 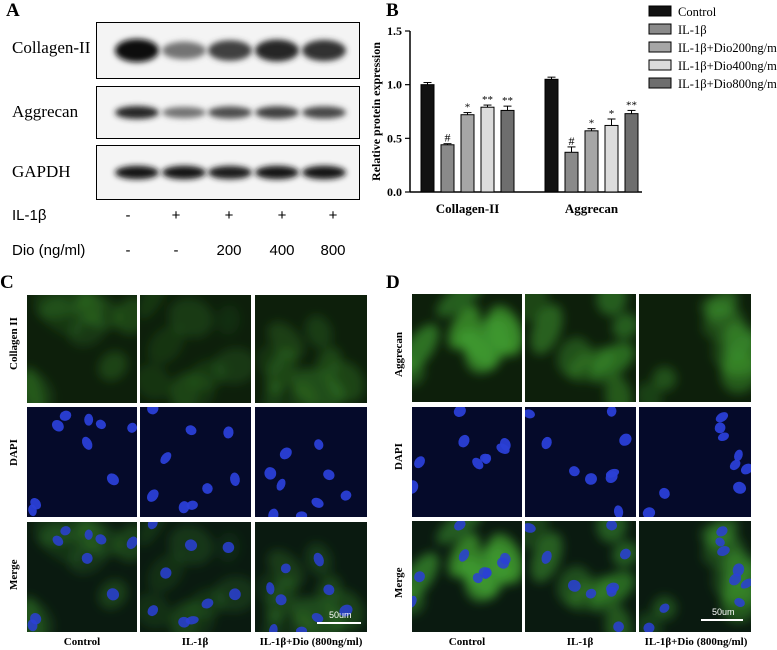 What do you see at coordinates (41, 171) in the screenshot?
I see `blot-row-label: GAPDH` at bounding box center [41, 171].